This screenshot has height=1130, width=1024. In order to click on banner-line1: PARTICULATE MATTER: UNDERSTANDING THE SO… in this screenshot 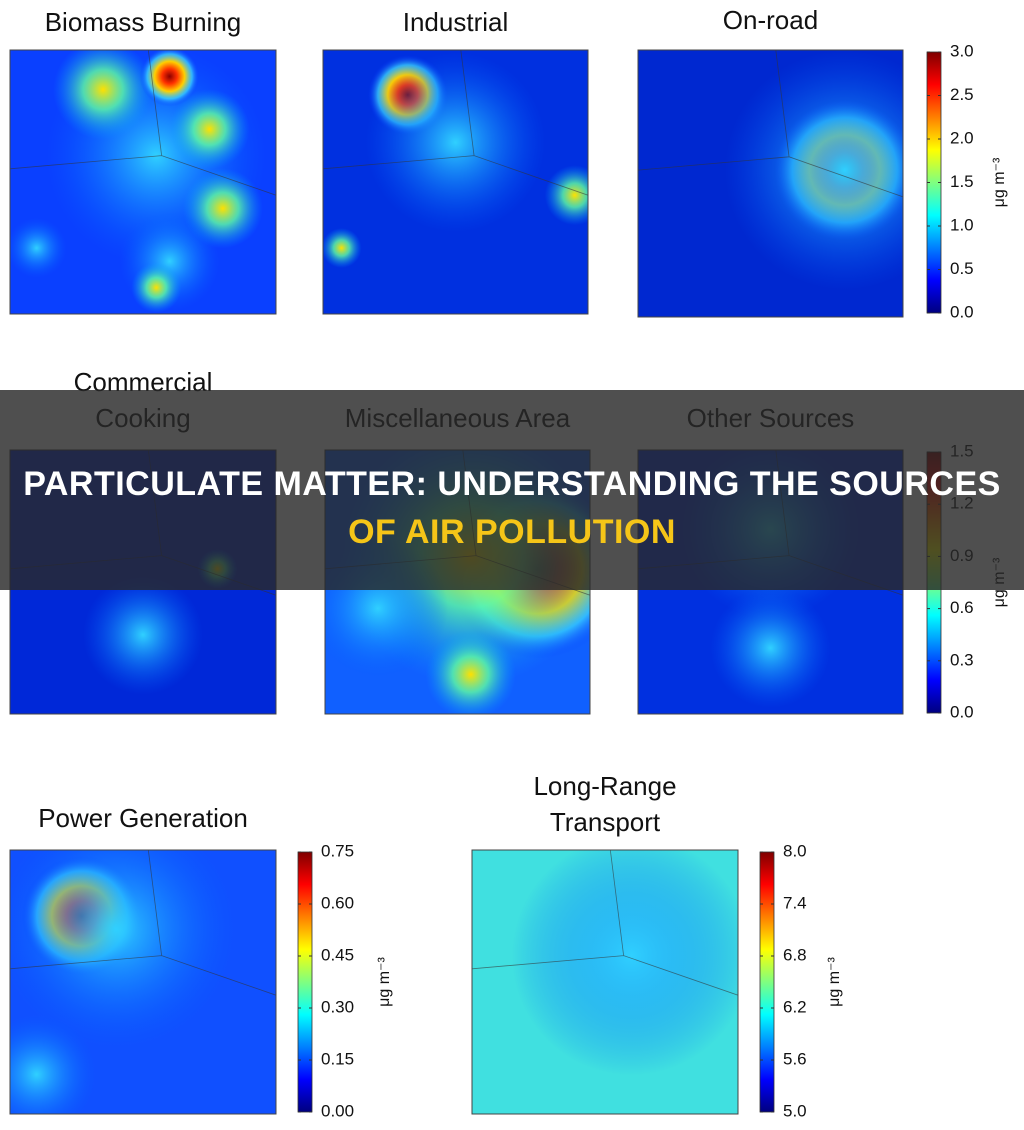, I will do `click(512, 484)`.